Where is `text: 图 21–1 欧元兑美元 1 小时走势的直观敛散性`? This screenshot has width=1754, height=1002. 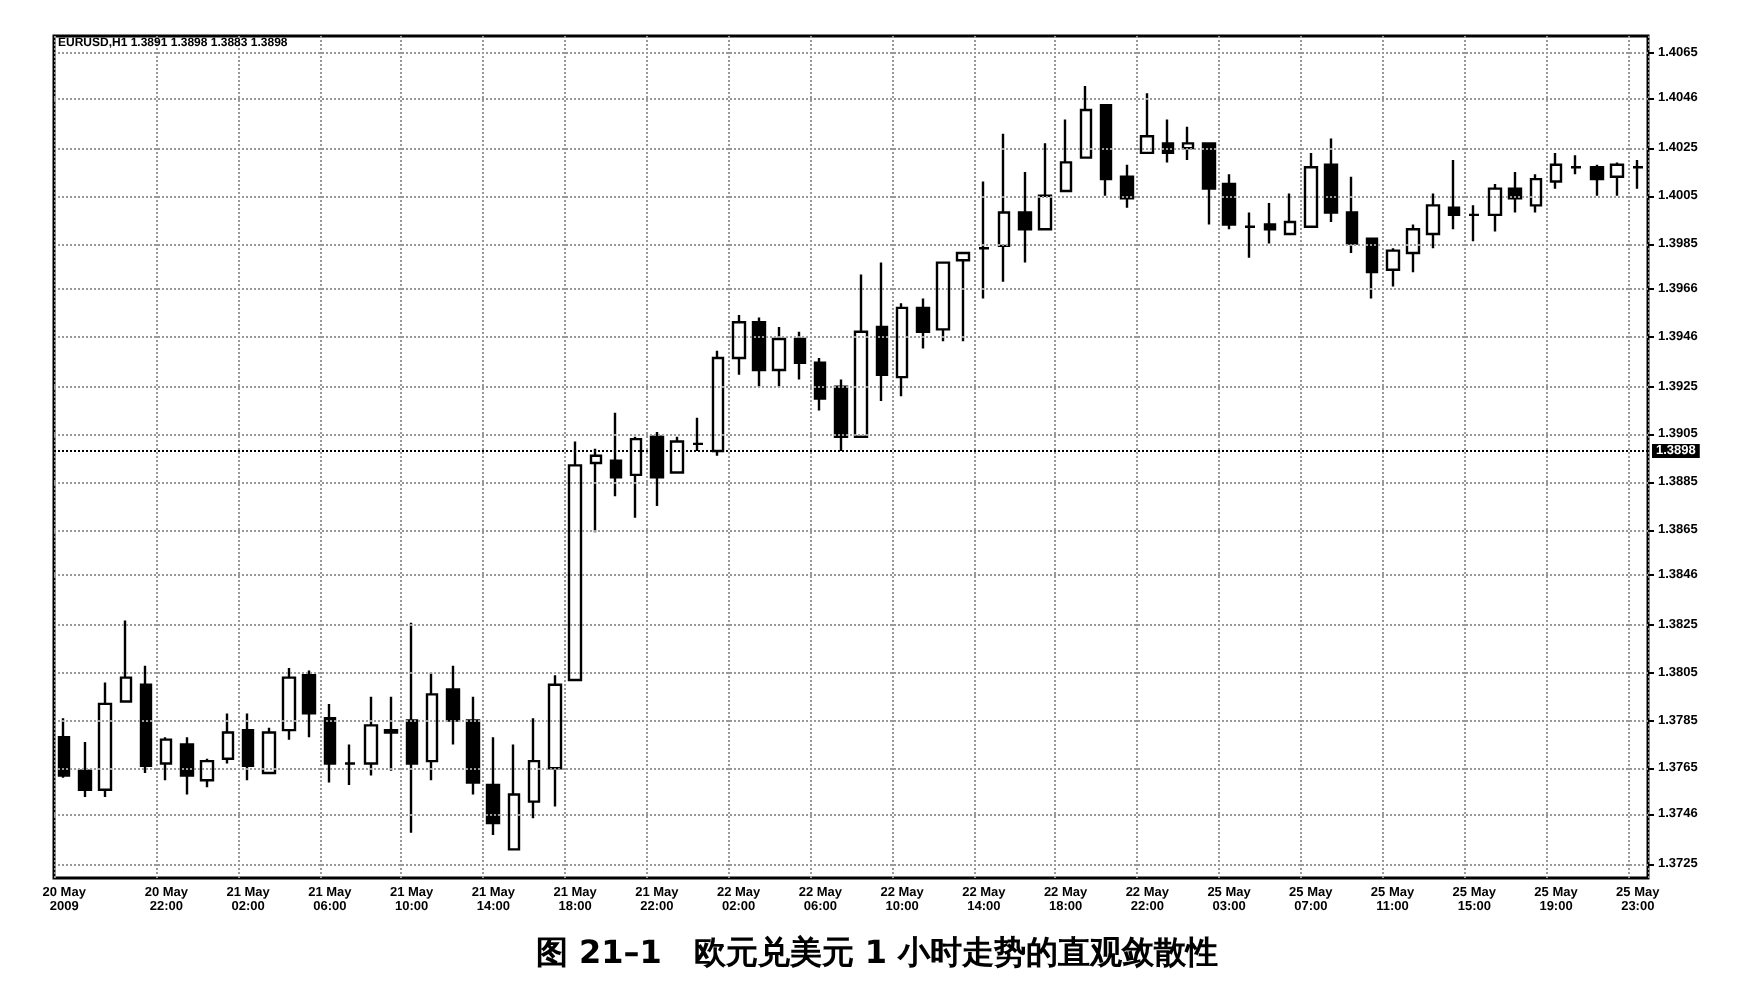 text: 图 21–1 欧元兑美元 1 小时走势的直观敛散性 is located at coordinates (877, 952).